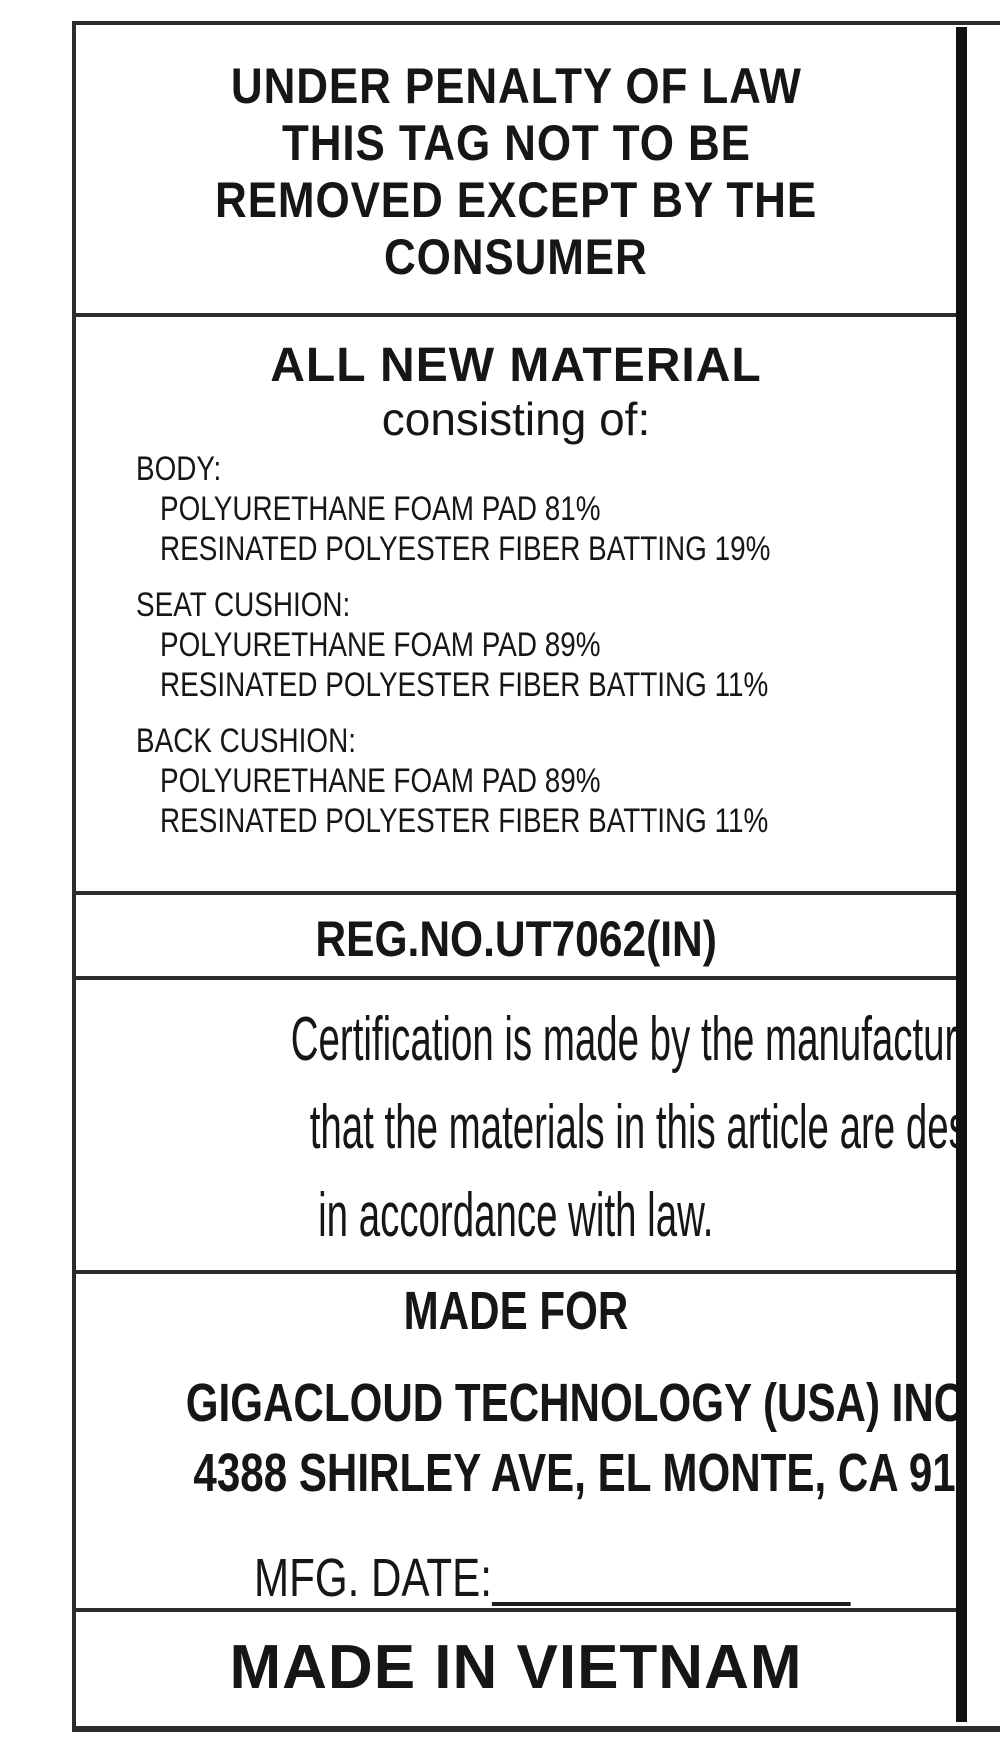 This screenshot has height=1750, width=1000. I want to click on penalty-line: REMOVED EXCEPT BY THE, so click(516, 200).